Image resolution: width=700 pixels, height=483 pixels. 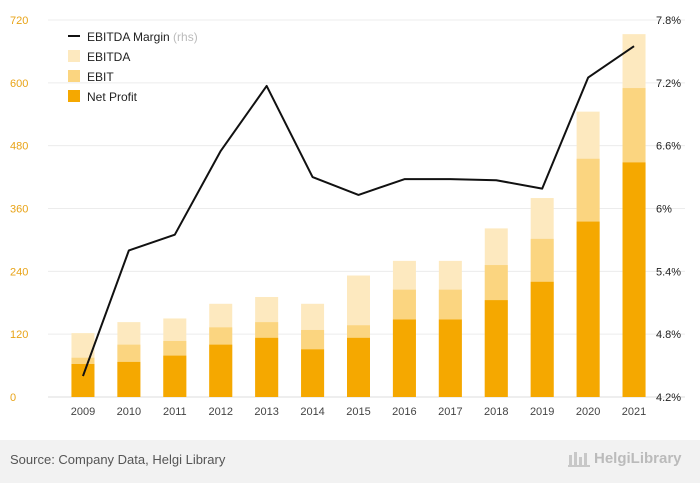 What do you see at coordinates (19, 84) in the screenshot?
I see `left-axis-tick-label: 600` at bounding box center [19, 84].